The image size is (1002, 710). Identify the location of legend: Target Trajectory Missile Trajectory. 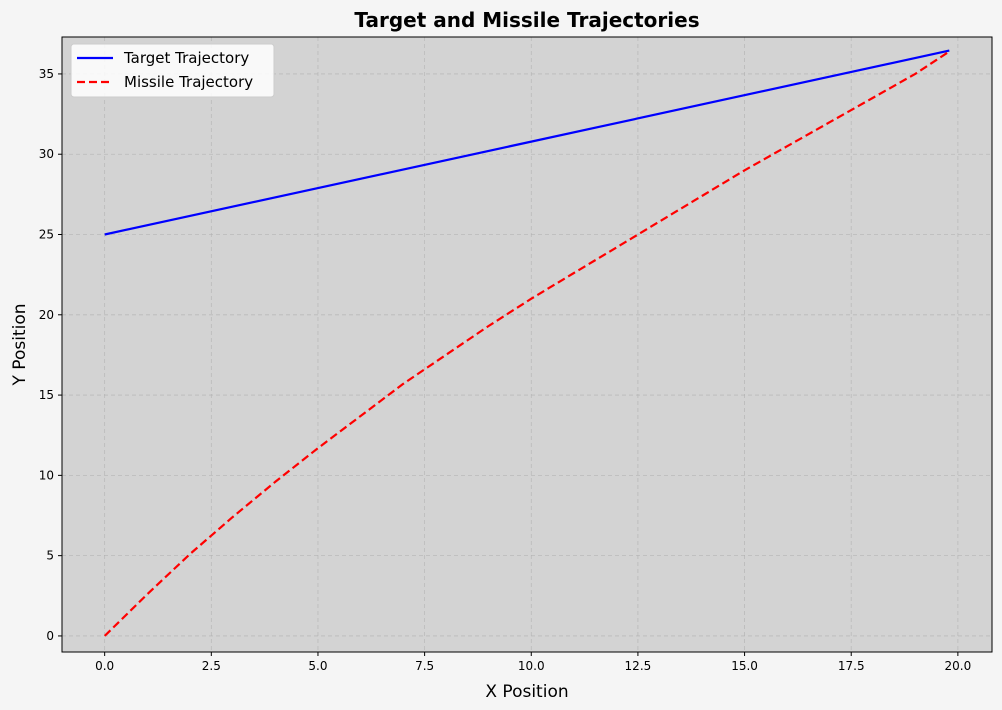
(172, 70).